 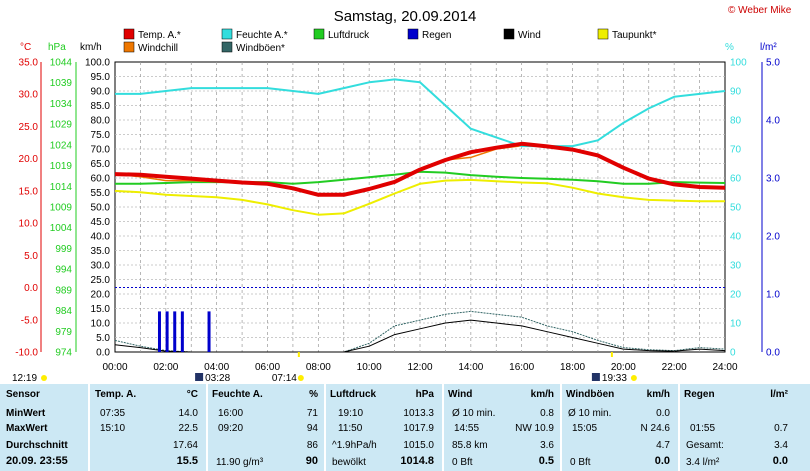 I want to click on legend-label: Taupunkt*, so click(x=634, y=35).